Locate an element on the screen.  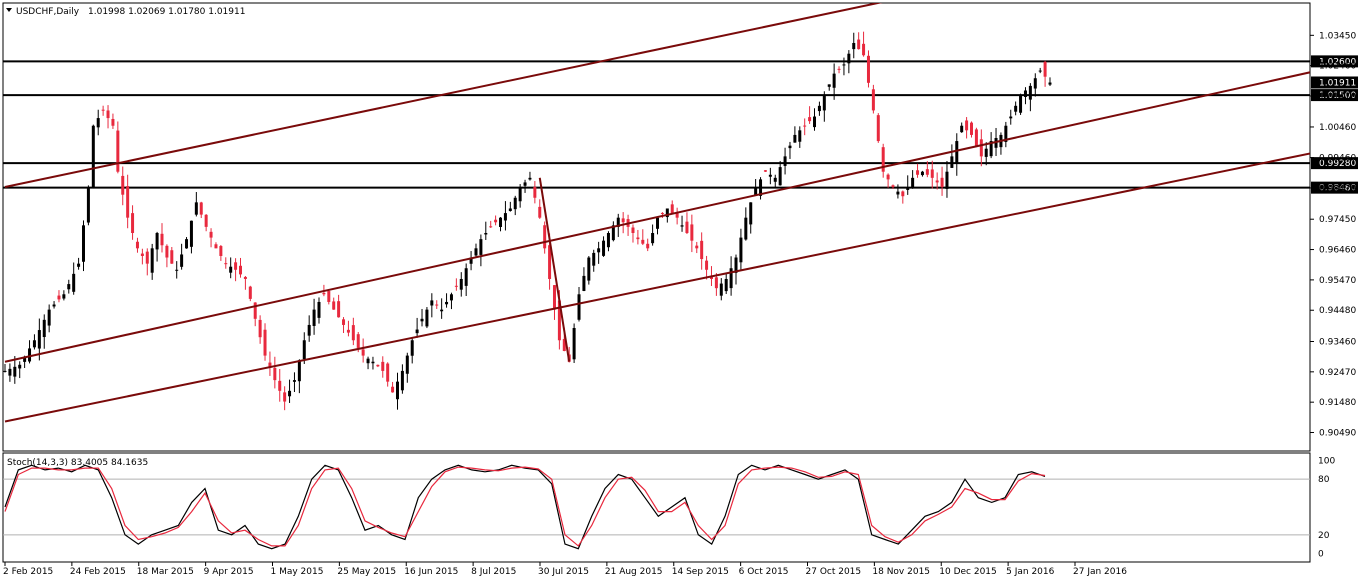
y-tick-label: 1.02460 is located at coordinates (1337, 67).